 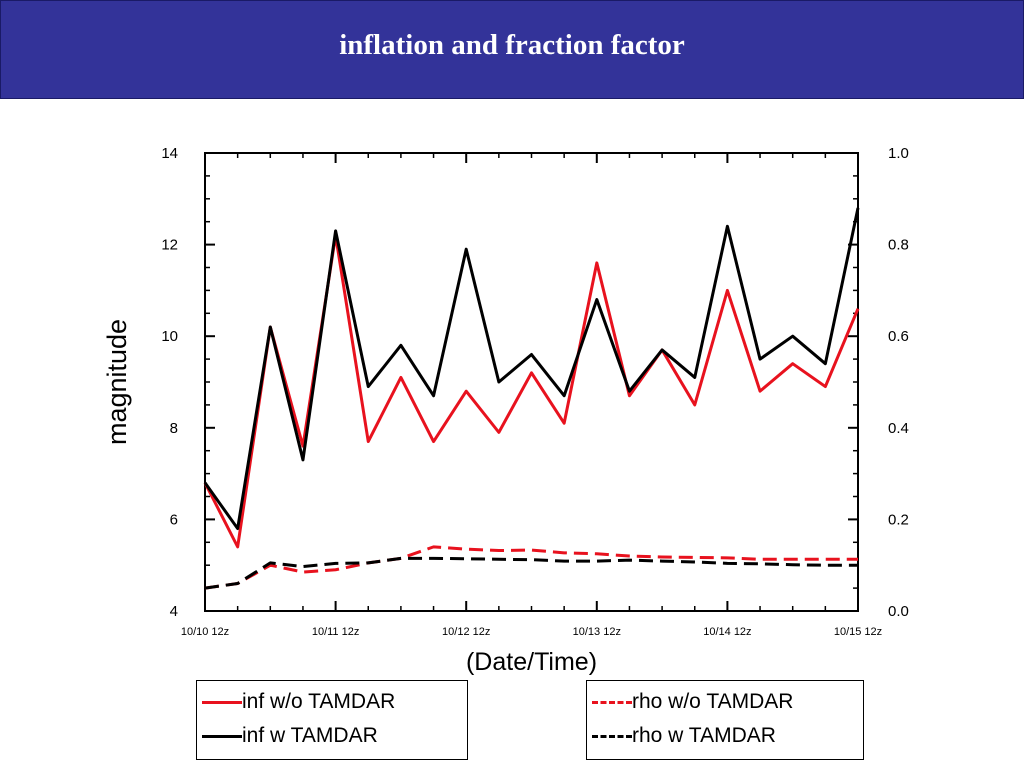 What do you see at coordinates (310, 735) in the screenshot?
I see `legend-label: inf w TAMDAR` at bounding box center [310, 735].